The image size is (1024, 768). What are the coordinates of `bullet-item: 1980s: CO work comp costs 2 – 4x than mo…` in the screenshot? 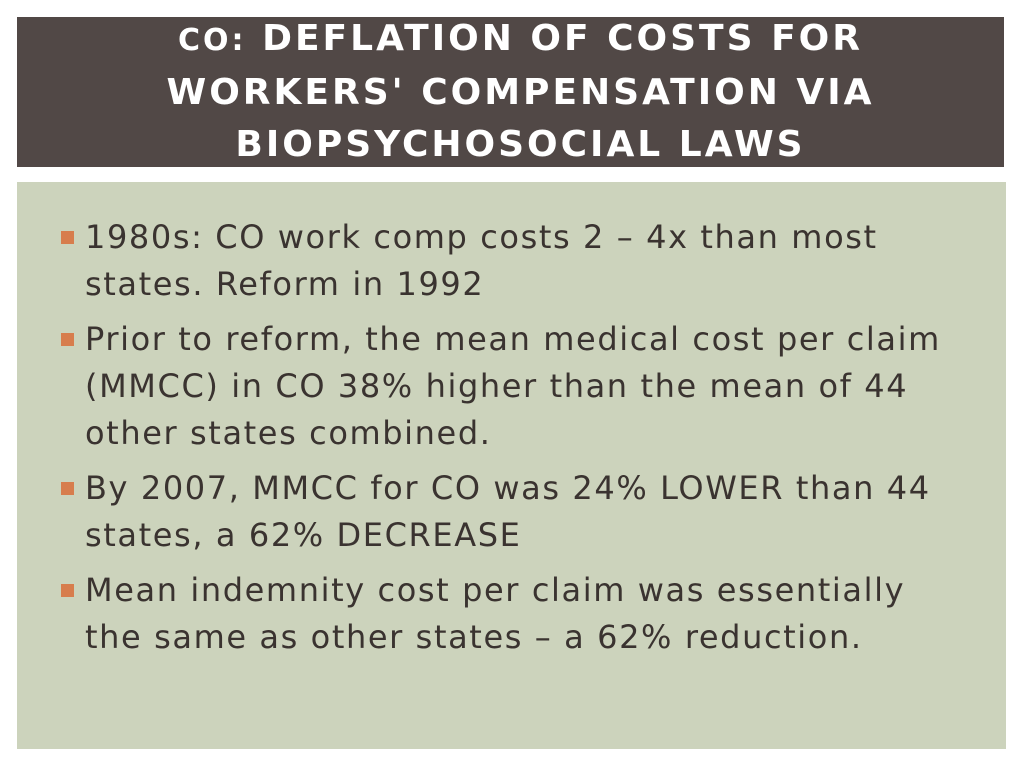 It's located at (513, 261).